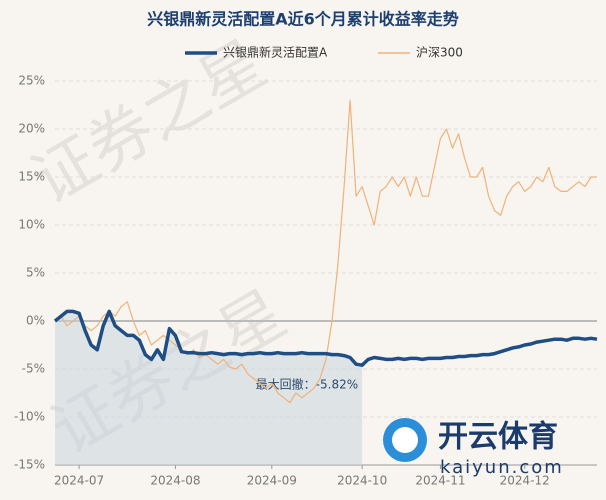  What do you see at coordinates (502, 467) in the screenshot?
I see `logo-url: kaiyun.com` at bounding box center [502, 467].